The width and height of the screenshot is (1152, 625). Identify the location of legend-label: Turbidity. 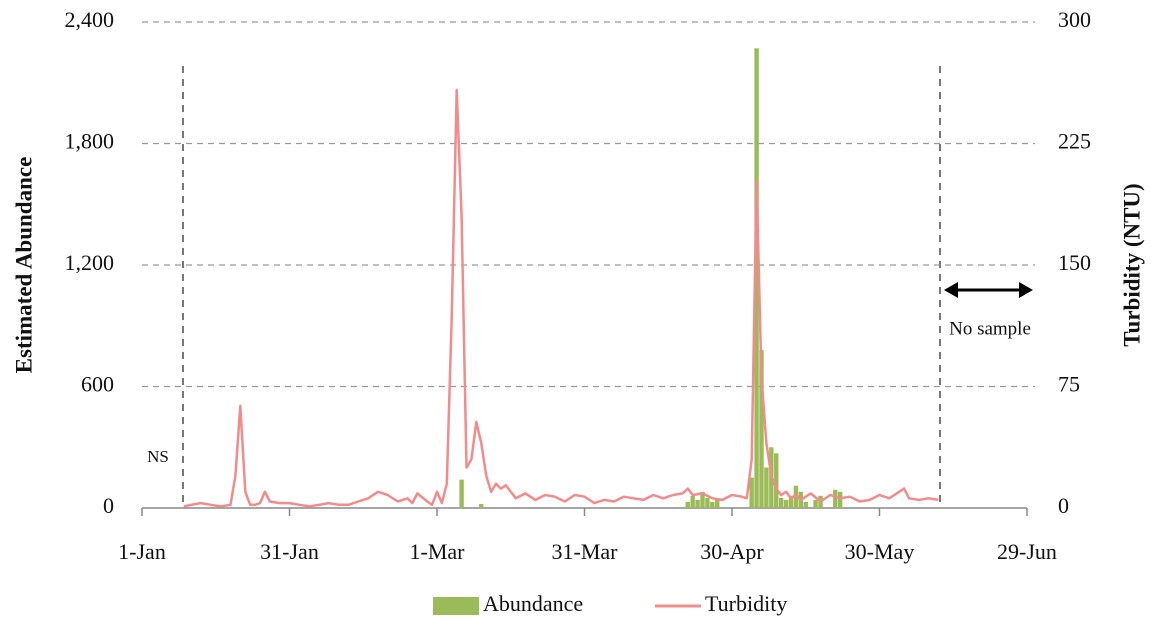
(746, 603).